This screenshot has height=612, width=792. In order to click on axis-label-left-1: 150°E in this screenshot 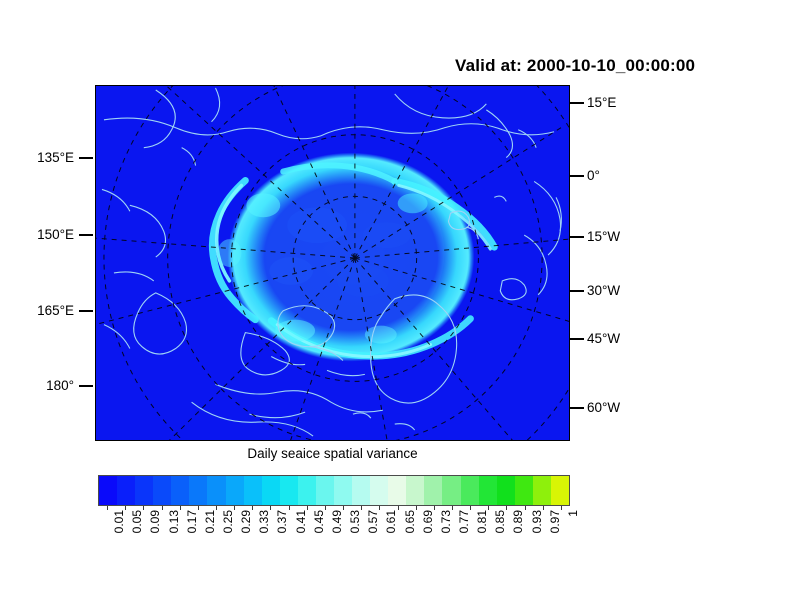, I will do `click(55, 234)`.